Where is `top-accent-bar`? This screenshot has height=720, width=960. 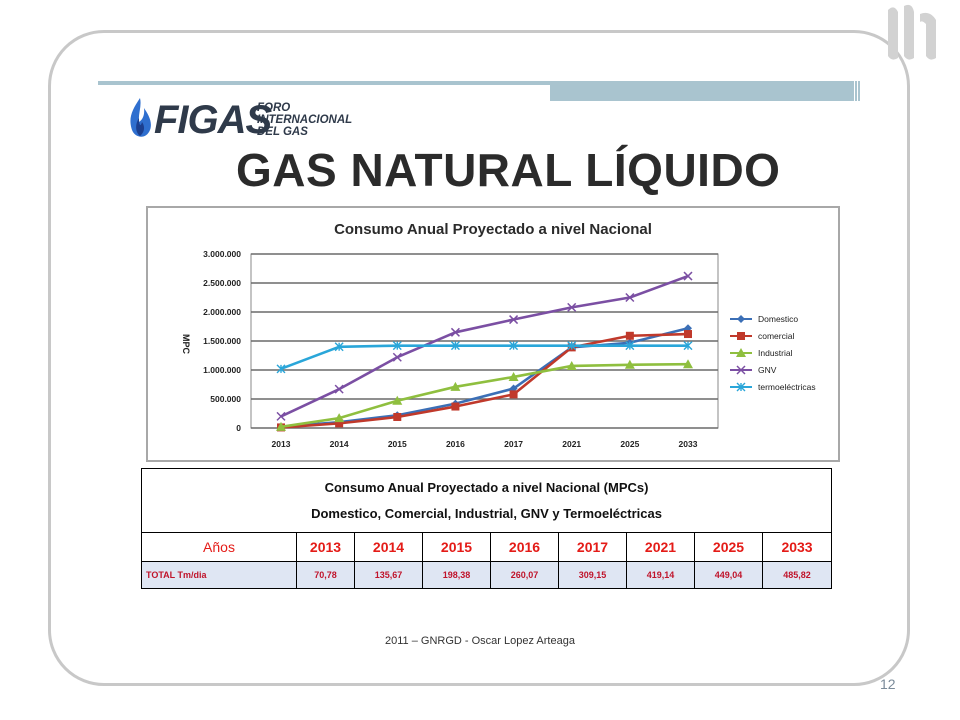
top-accent-bar is located at coordinates (478, 83).